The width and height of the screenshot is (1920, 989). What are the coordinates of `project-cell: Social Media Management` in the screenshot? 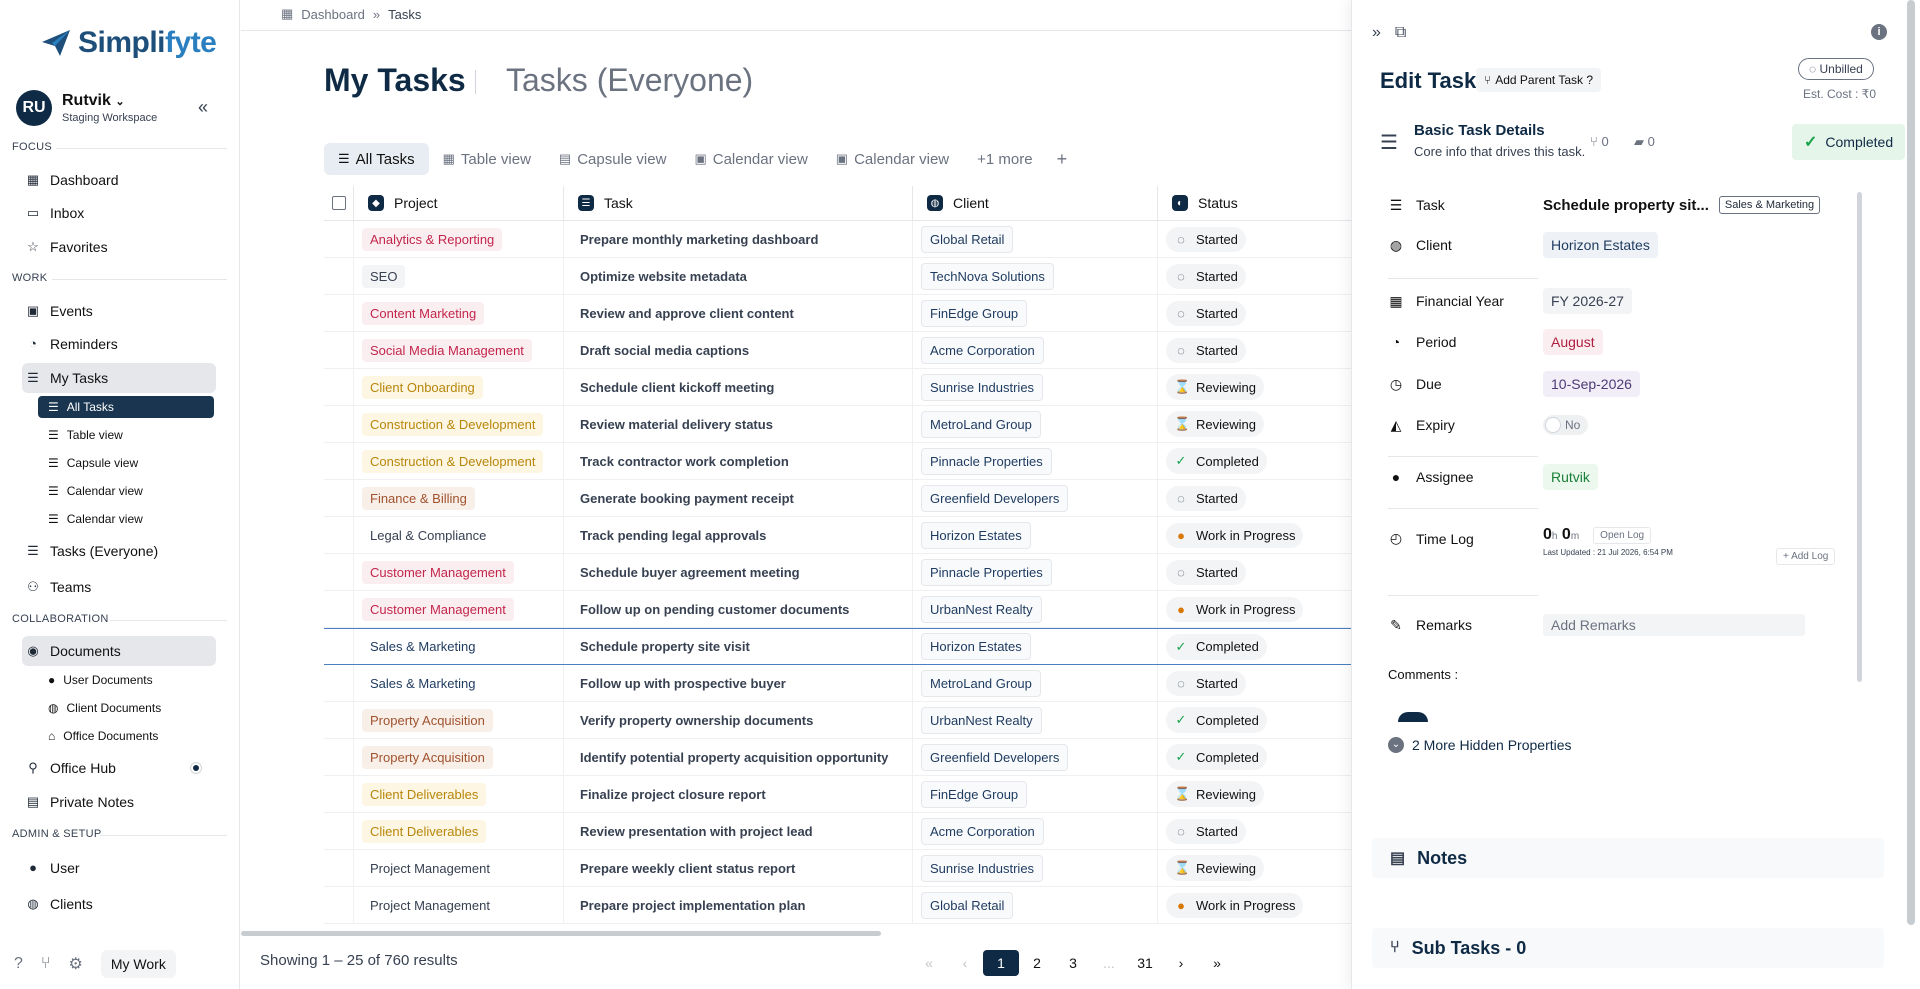 It's located at (459, 350).